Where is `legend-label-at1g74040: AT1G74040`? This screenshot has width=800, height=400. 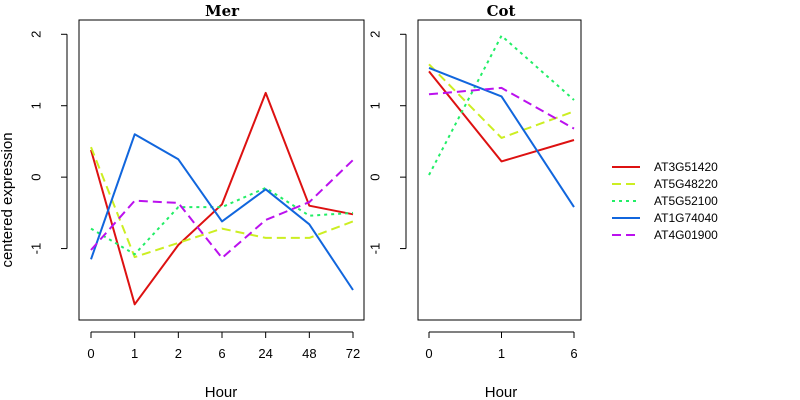
legend-label-at1g74040: AT1G74040 is located at coordinates (686, 218).